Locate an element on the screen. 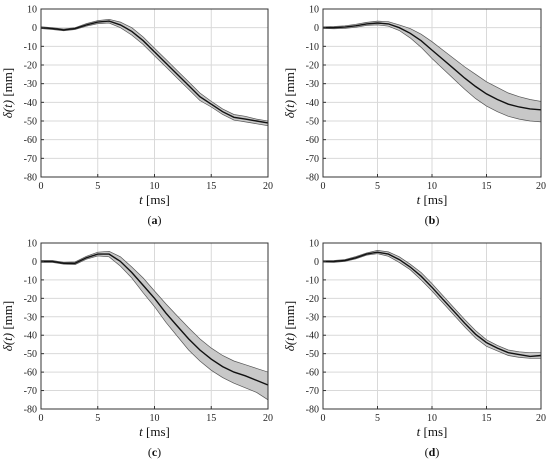  panel-label: (b) is located at coordinates (432, 220).